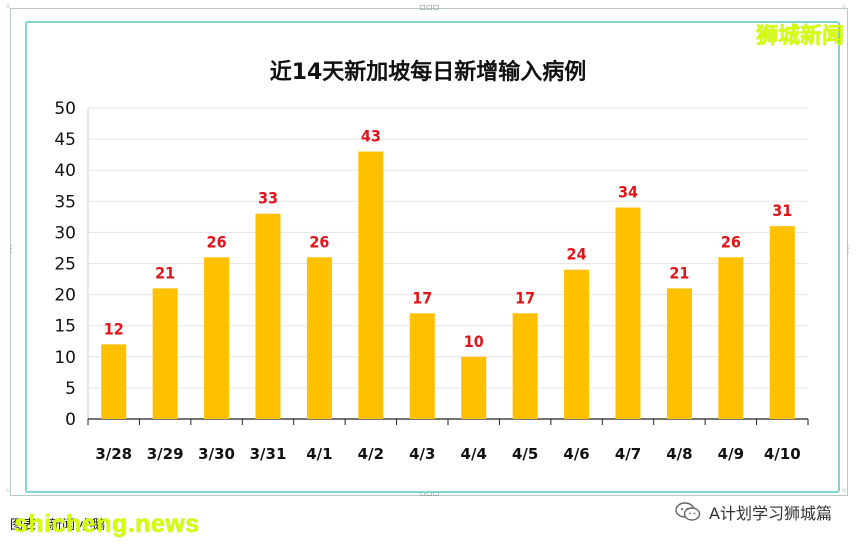 The width and height of the screenshot is (856, 548). Describe the element at coordinates (844, 7) in the screenshot. I see `resize-handle-corner-tr: ◦` at that location.